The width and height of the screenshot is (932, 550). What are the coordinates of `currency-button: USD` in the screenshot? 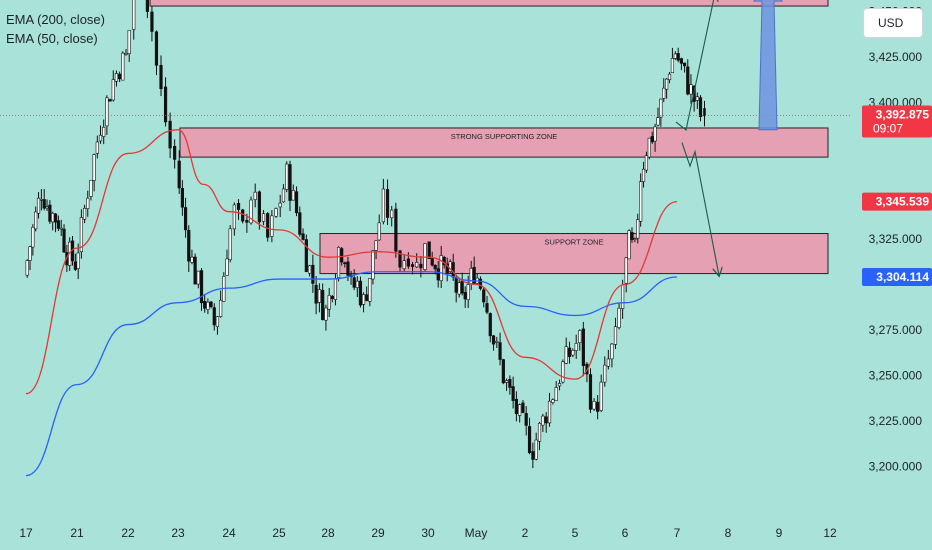 It's located at (893, 23).